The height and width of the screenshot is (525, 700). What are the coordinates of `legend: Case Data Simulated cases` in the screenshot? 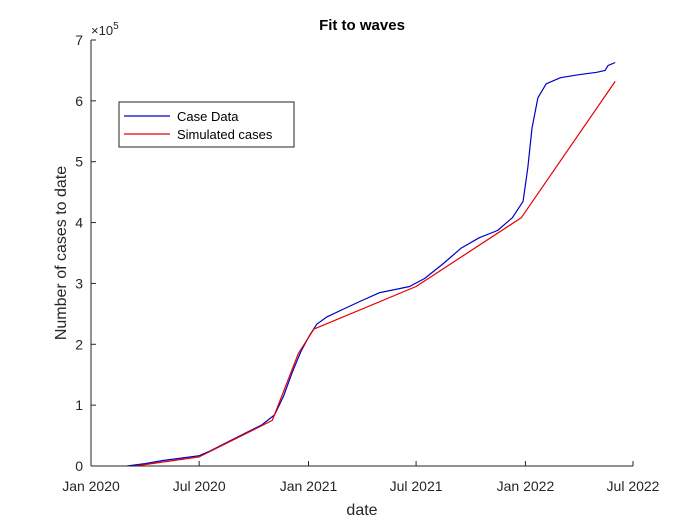 It's located at (206, 124).